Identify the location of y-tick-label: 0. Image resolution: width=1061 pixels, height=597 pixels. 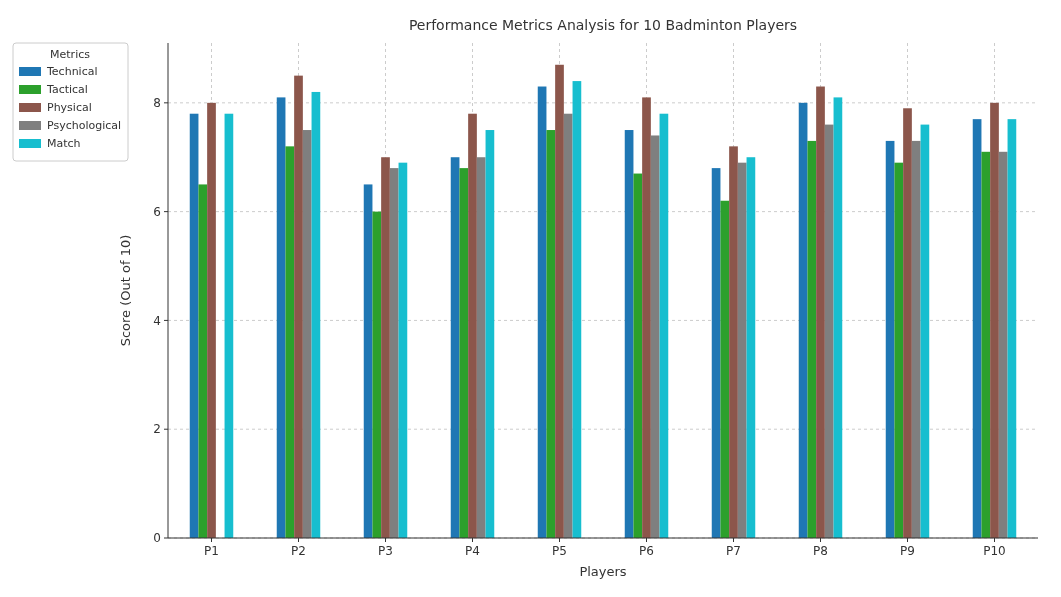
(157, 538).